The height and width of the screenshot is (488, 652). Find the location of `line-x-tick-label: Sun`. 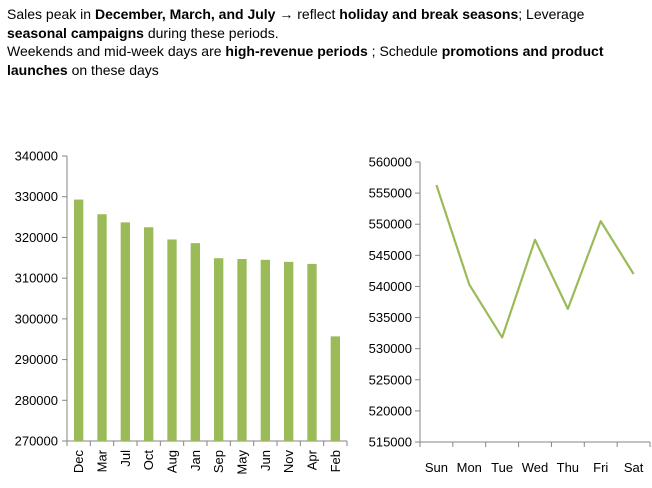

line-x-tick-label: Sun is located at coordinates (436, 467).